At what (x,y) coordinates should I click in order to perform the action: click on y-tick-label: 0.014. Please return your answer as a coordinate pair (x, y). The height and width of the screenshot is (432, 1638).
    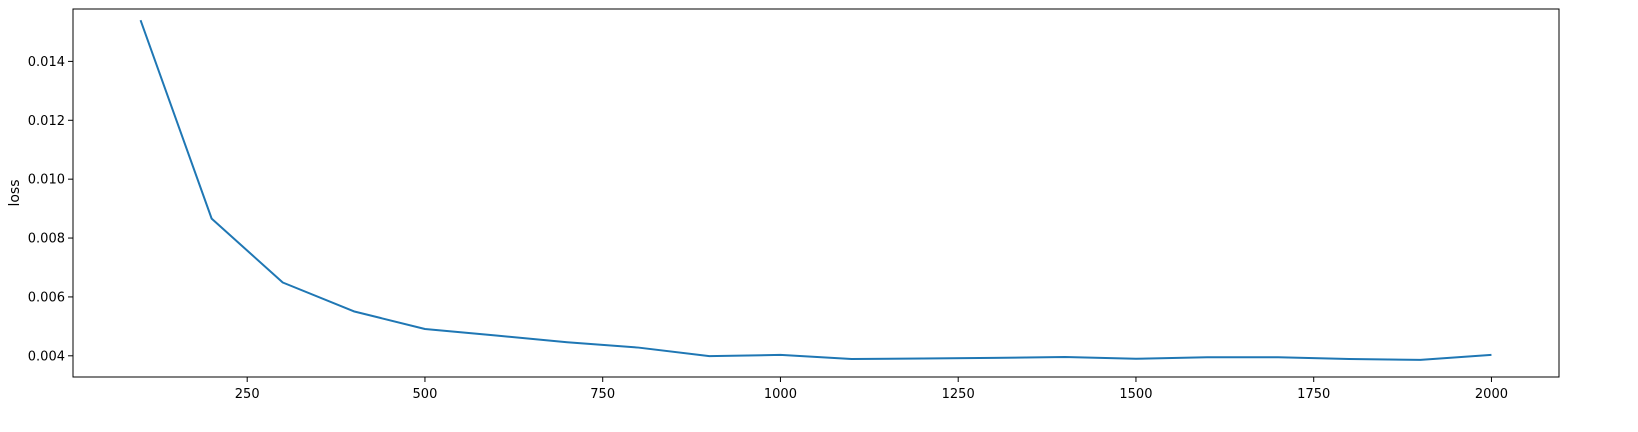
    Looking at the image, I should click on (46, 62).